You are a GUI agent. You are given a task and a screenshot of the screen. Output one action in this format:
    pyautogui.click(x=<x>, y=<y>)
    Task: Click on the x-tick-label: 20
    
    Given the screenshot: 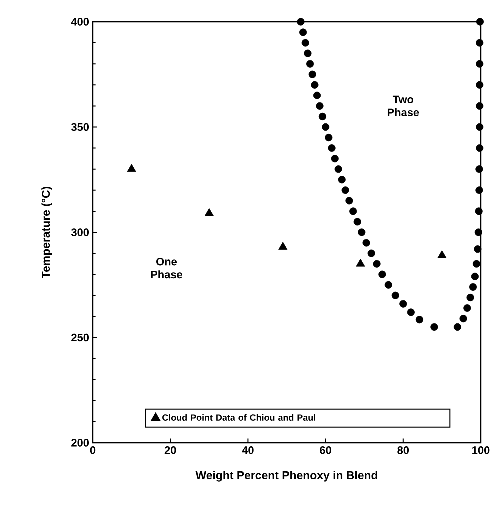 What is the action you would take?
    pyautogui.click(x=170, y=450)
    